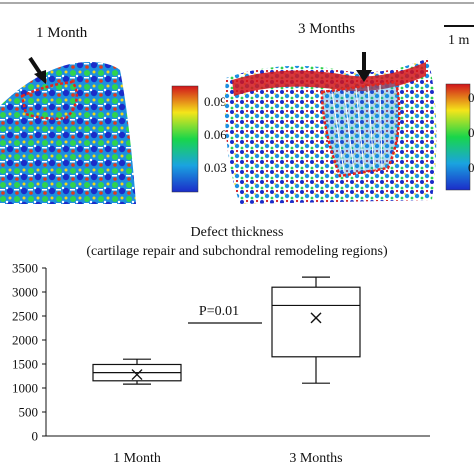 The height and width of the screenshot is (474, 474). Describe the element at coordinates (68, 133) in the screenshot. I see `left-specimen-image` at that location.